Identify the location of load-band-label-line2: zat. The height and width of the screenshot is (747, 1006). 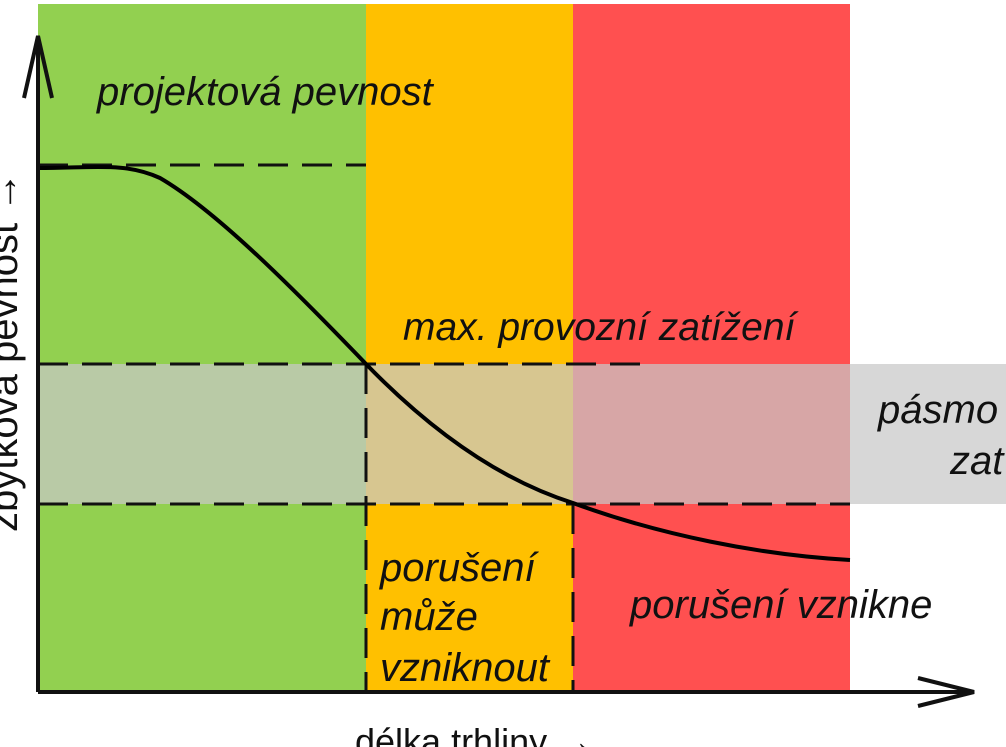
(977, 461).